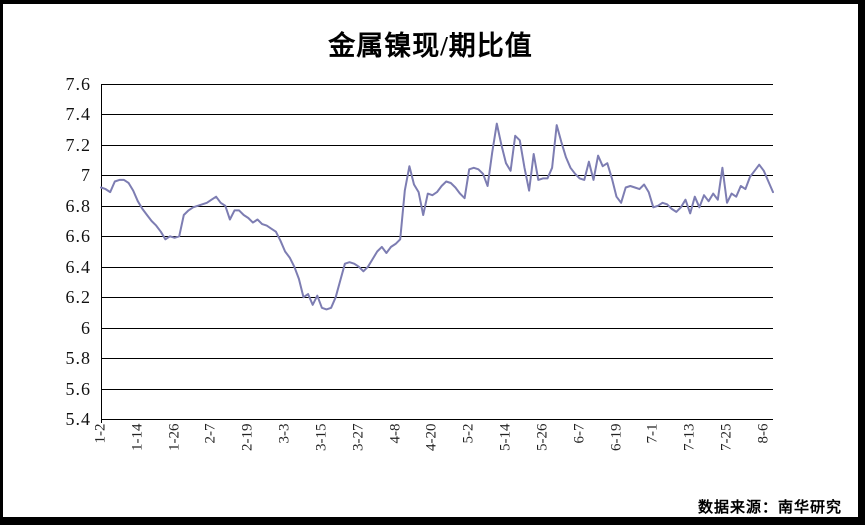  Describe the element at coordinates (652, 433) in the screenshot. I see `x-tick-label: 7-1` at that location.